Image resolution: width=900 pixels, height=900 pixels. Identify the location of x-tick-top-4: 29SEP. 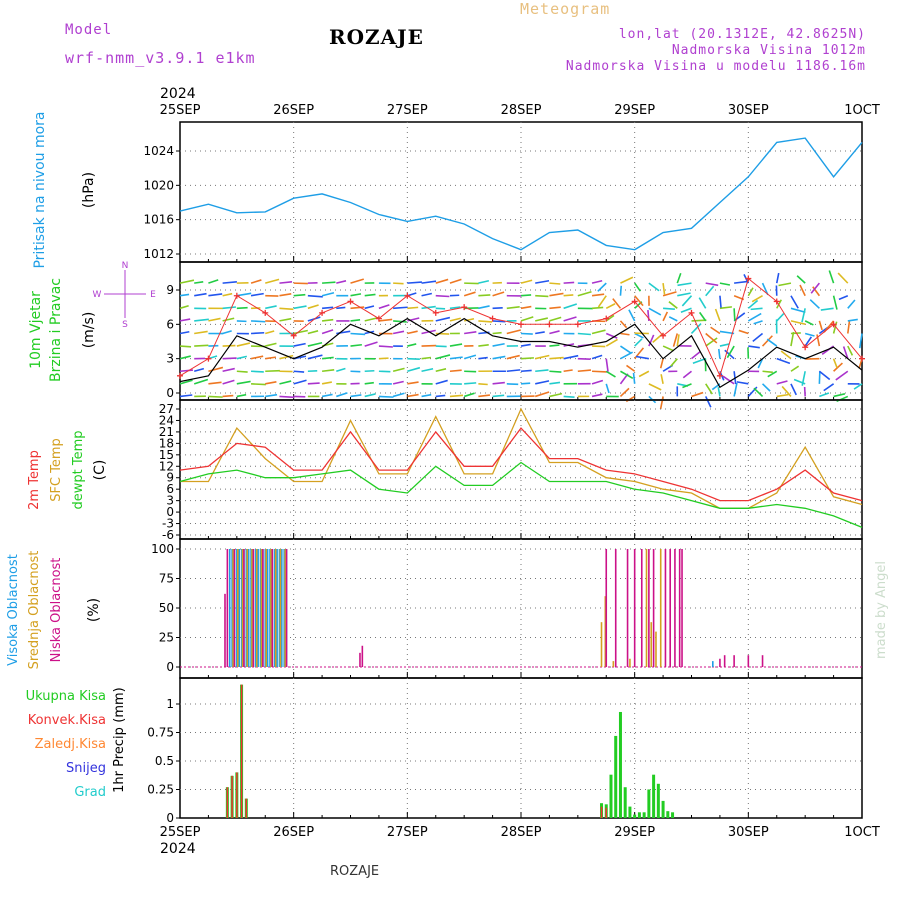
(634, 110).